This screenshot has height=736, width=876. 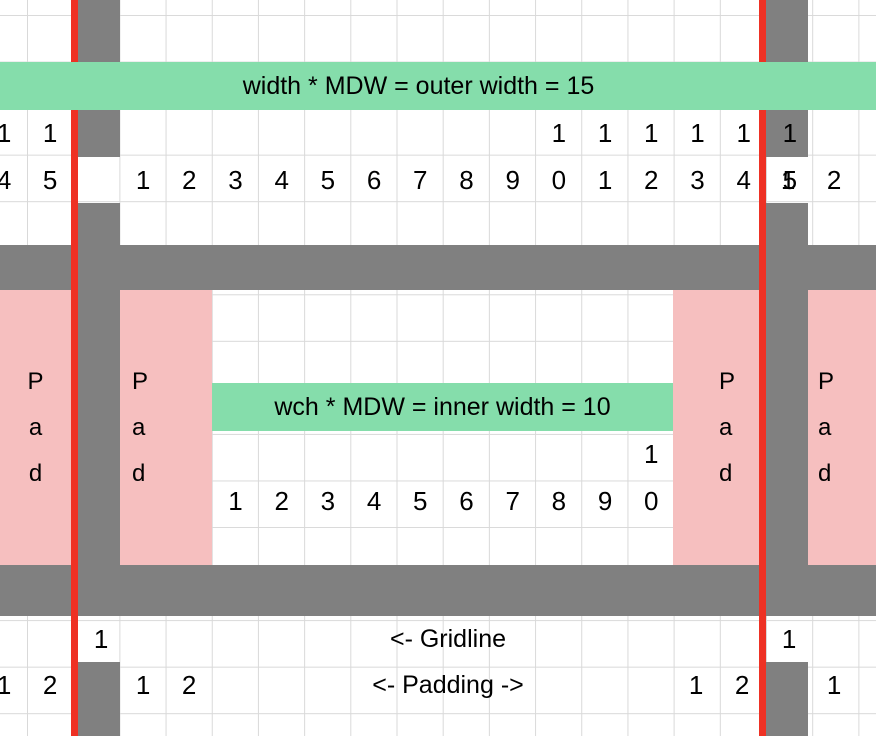 What do you see at coordinates (447, 638) in the screenshot?
I see `legend-gridline-label: <- Gridline` at bounding box center [447, 638].